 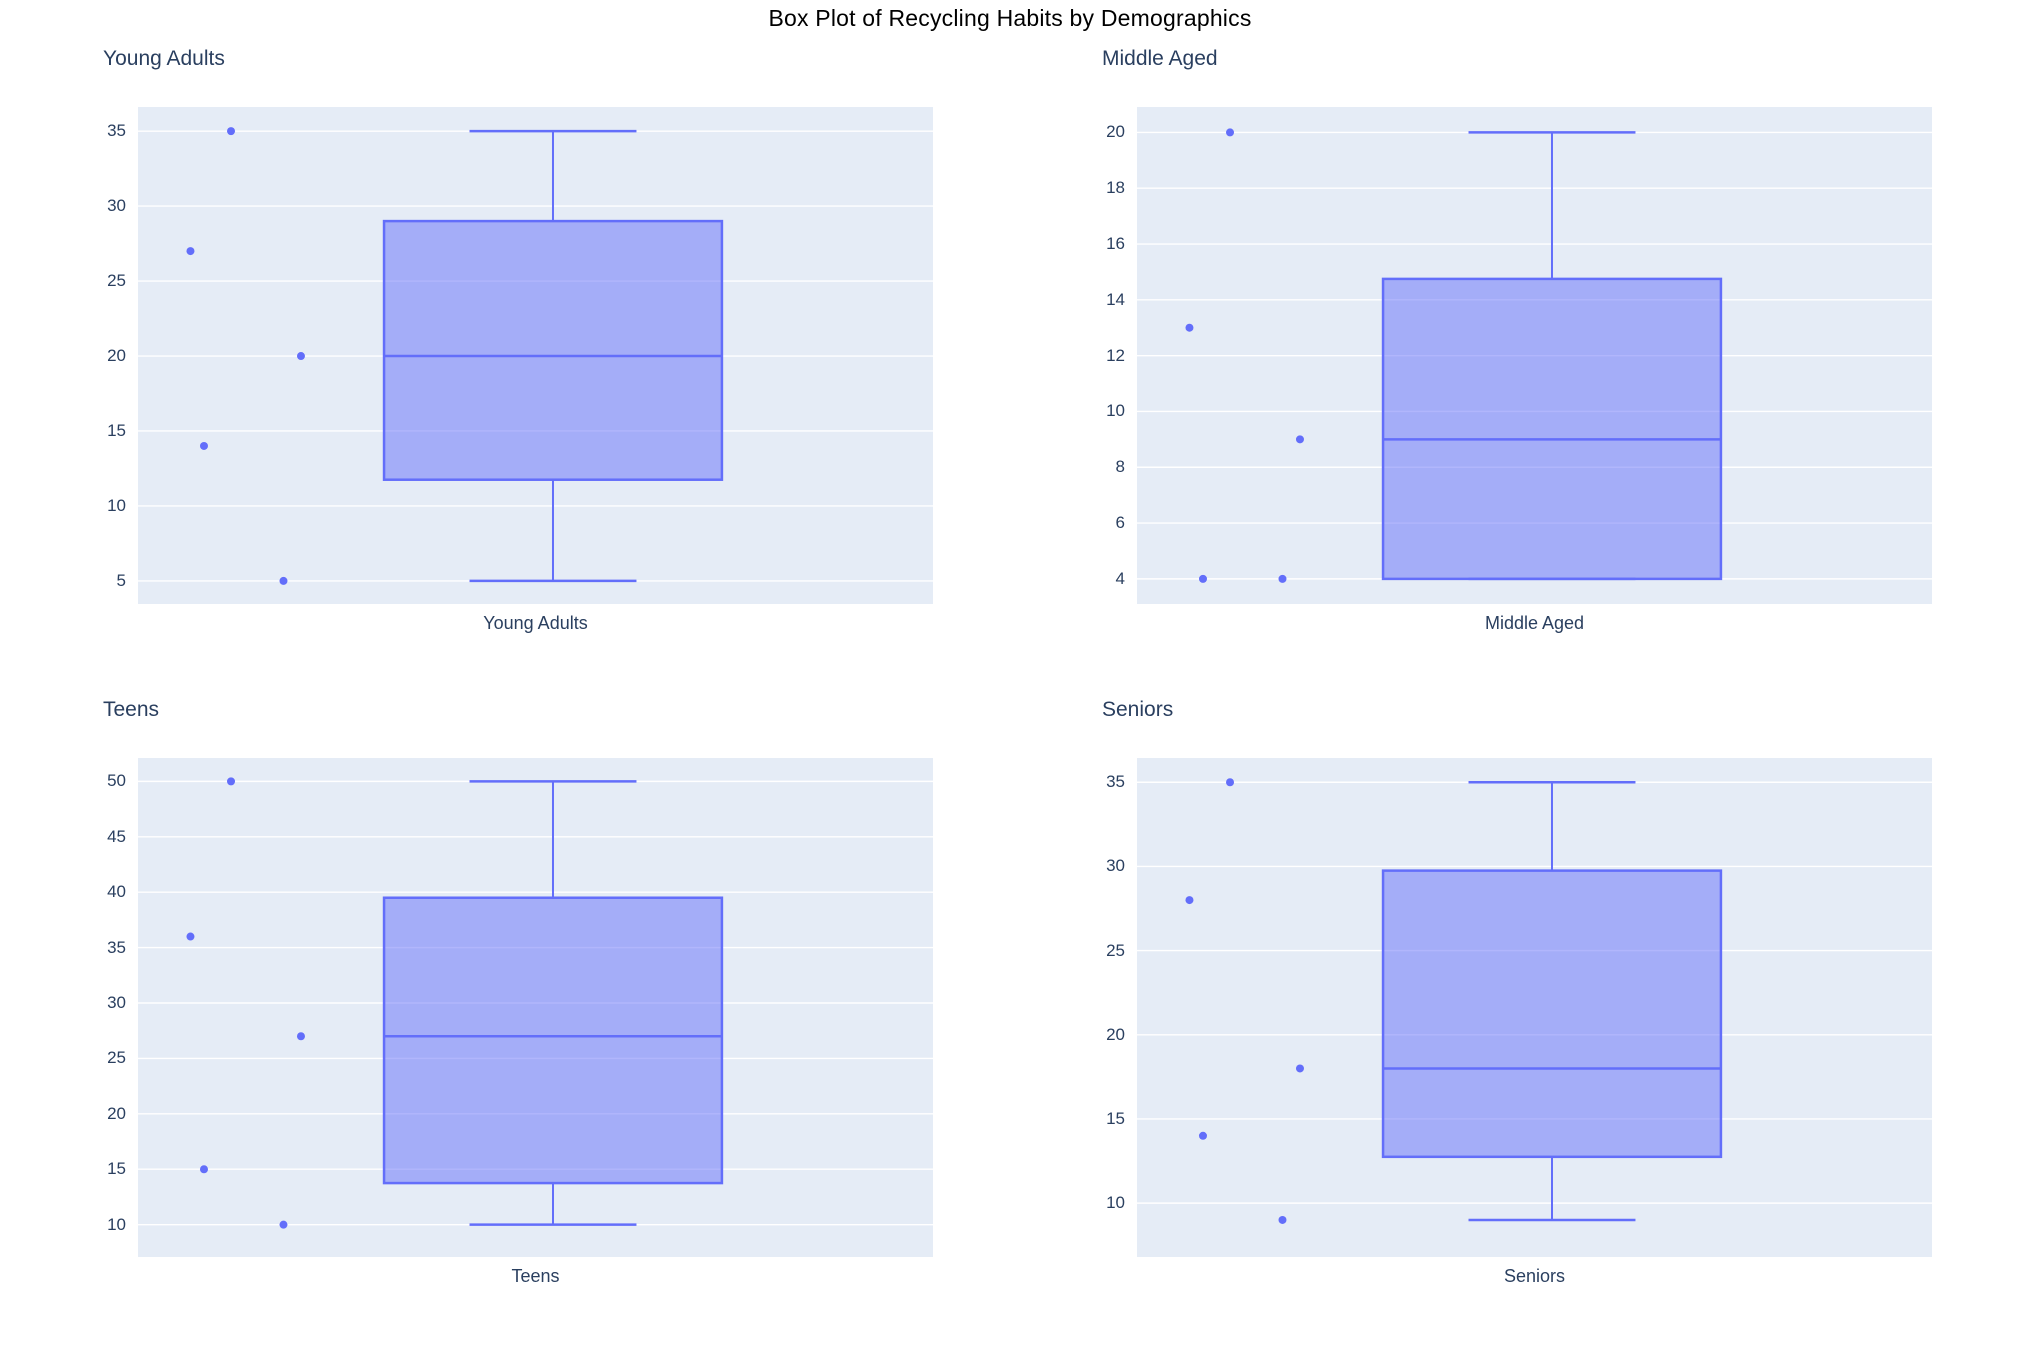 I want to click on subplot-title: Teens, so click(x=131, y=709).